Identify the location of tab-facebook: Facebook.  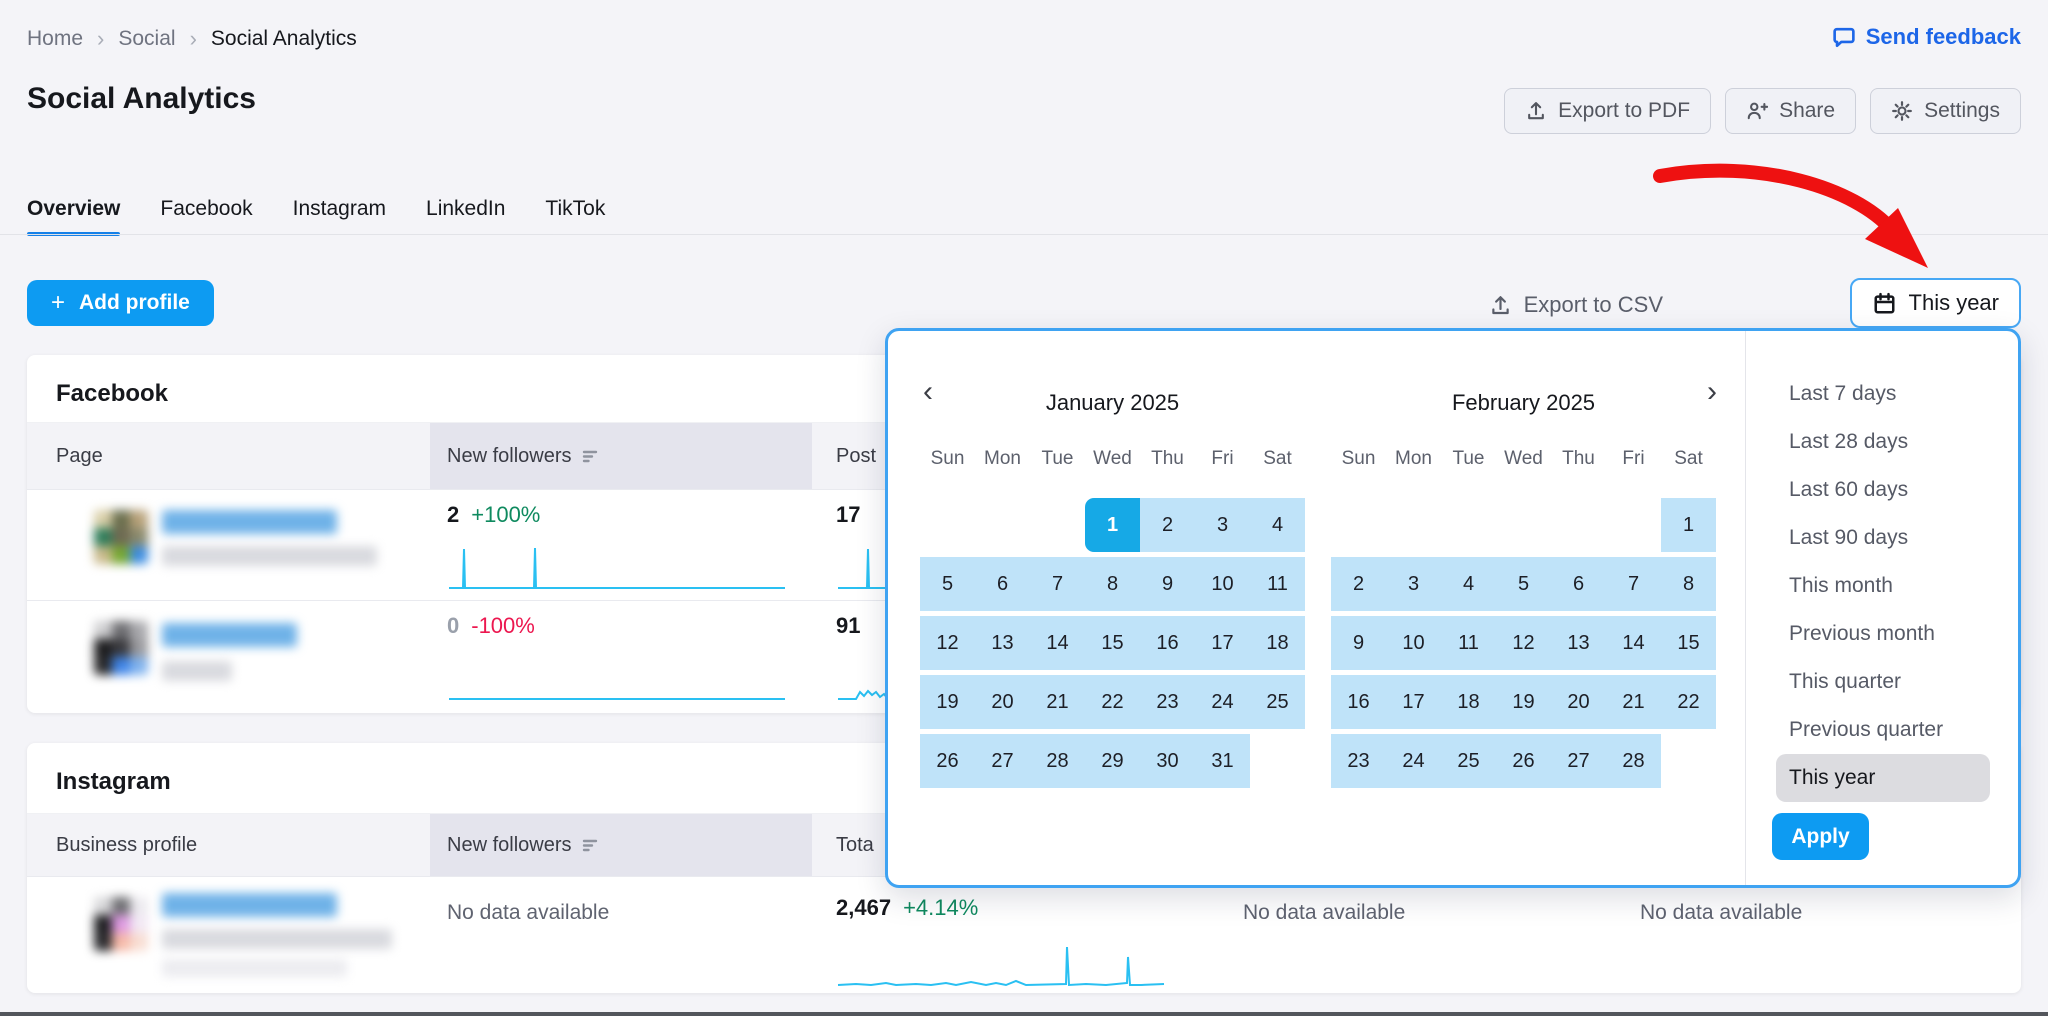
(206, 208).